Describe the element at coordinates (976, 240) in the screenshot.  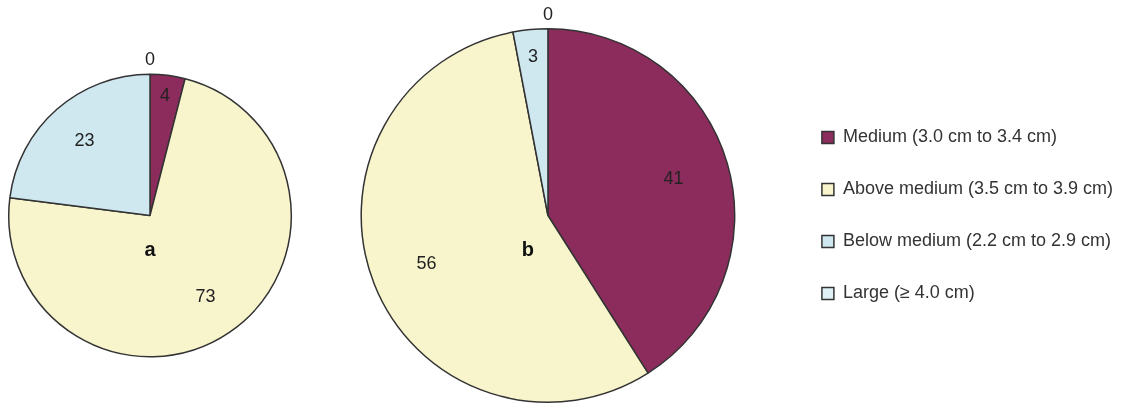
I see `legend-label: Below medium (2.2 cm to 2.9 cm)` at that location.